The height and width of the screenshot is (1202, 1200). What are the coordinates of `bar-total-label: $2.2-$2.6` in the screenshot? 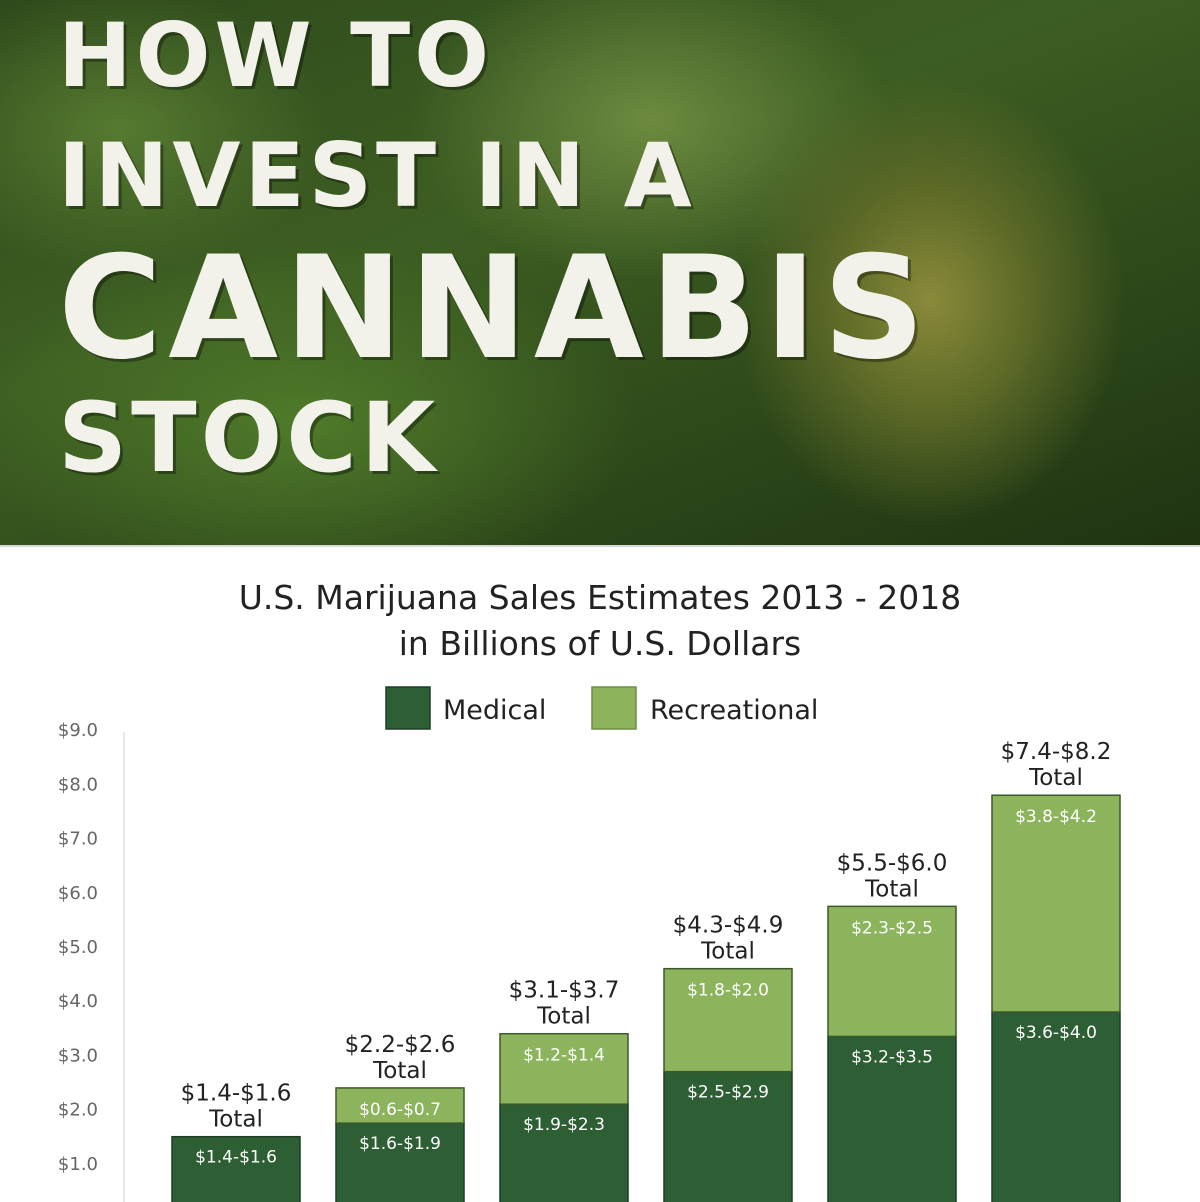 It's located at (400, 1045).